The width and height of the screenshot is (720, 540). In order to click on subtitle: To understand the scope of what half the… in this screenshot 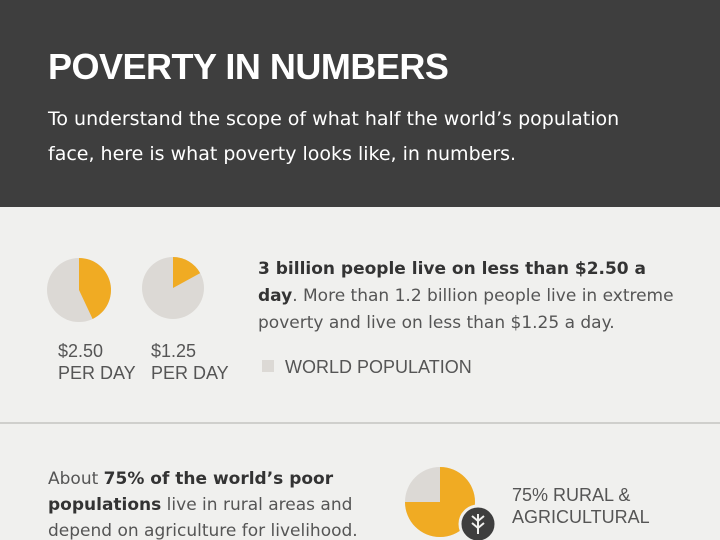, I will do `click(334, 136)`.